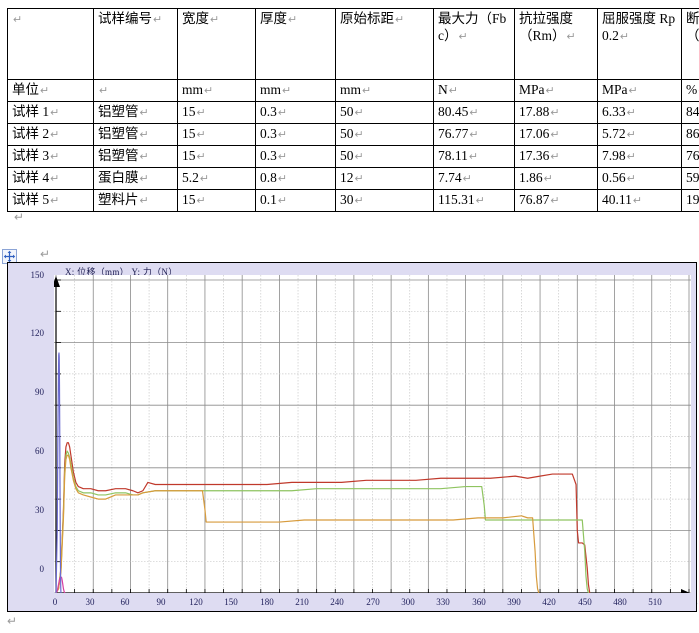  What do you see at coordinates (216, 178) in the screenshot?
I see `cell-width: 5.2↵` at bounding box center [216, 178].